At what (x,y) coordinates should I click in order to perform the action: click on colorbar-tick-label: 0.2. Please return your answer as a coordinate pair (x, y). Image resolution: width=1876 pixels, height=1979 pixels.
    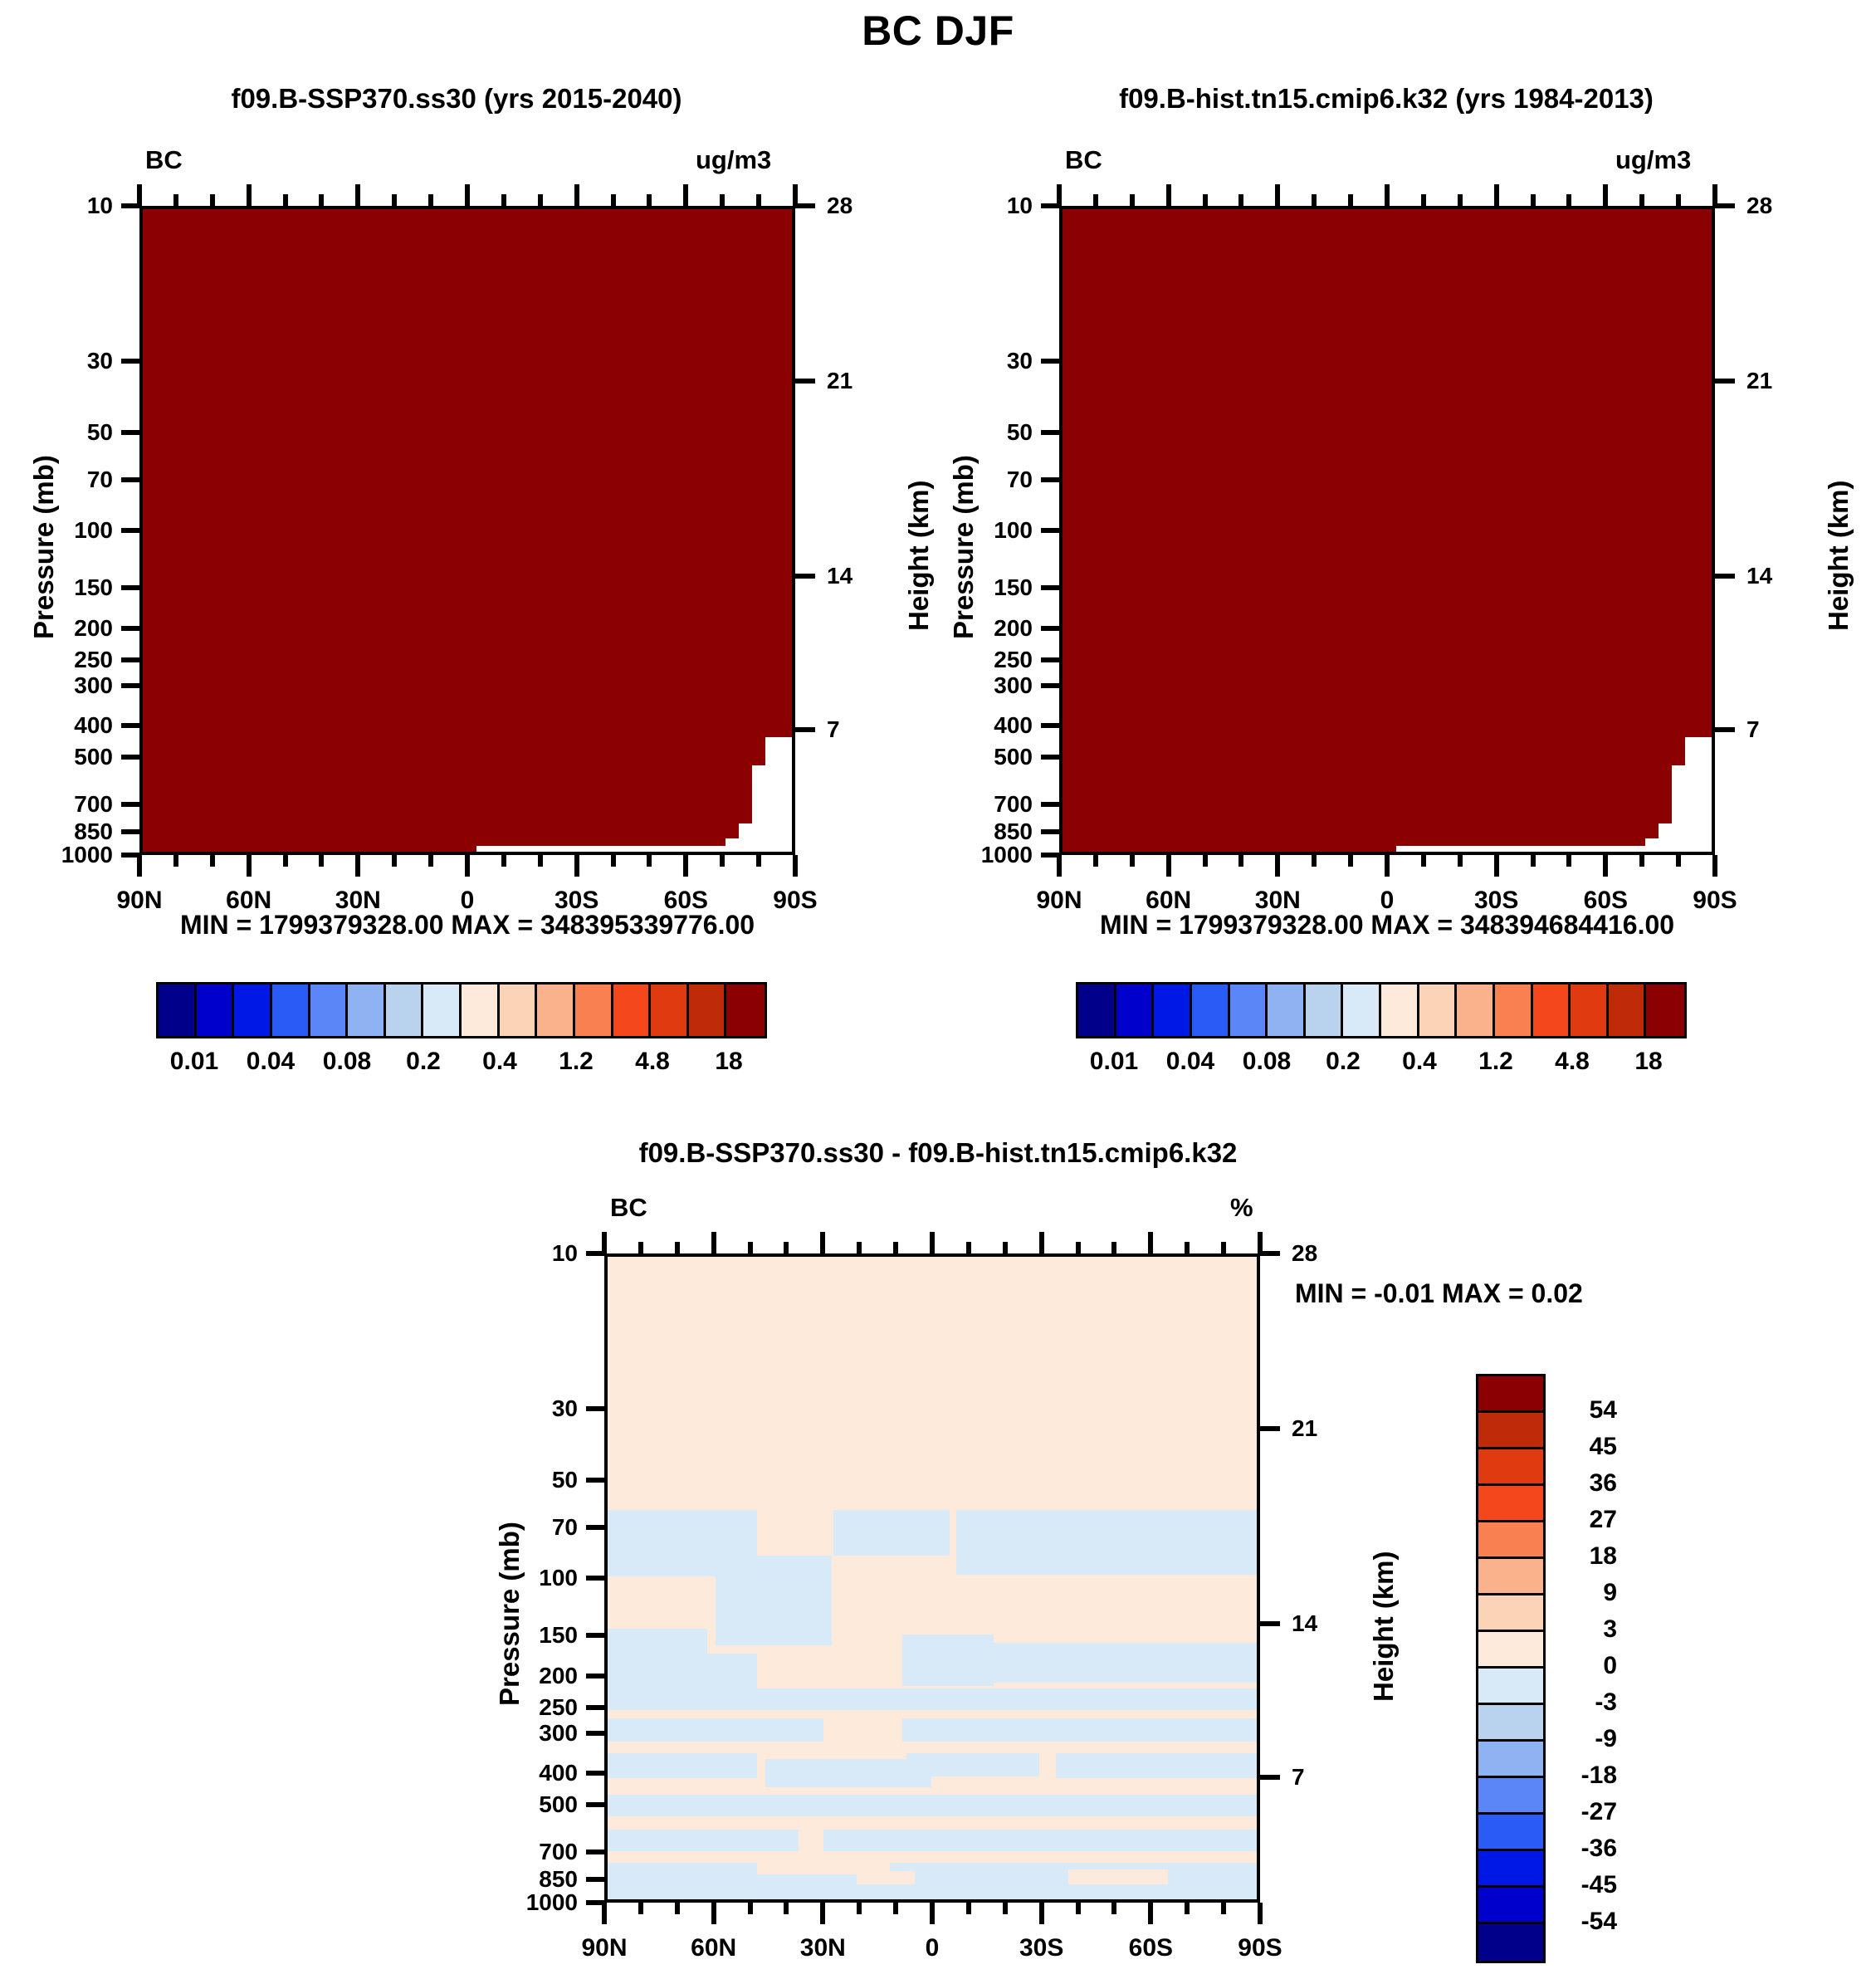
    Looking at the image, I should click on (1343, 1061).